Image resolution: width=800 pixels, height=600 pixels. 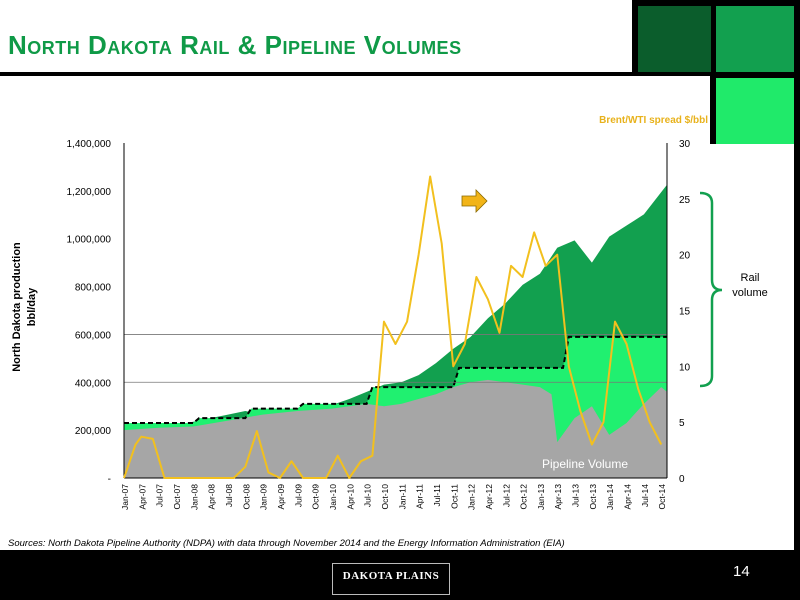 What do you see at coordinates (93, 335) in the screenshot?
I see `y-tick-label: 600,000` at bounding box center [93, 335].